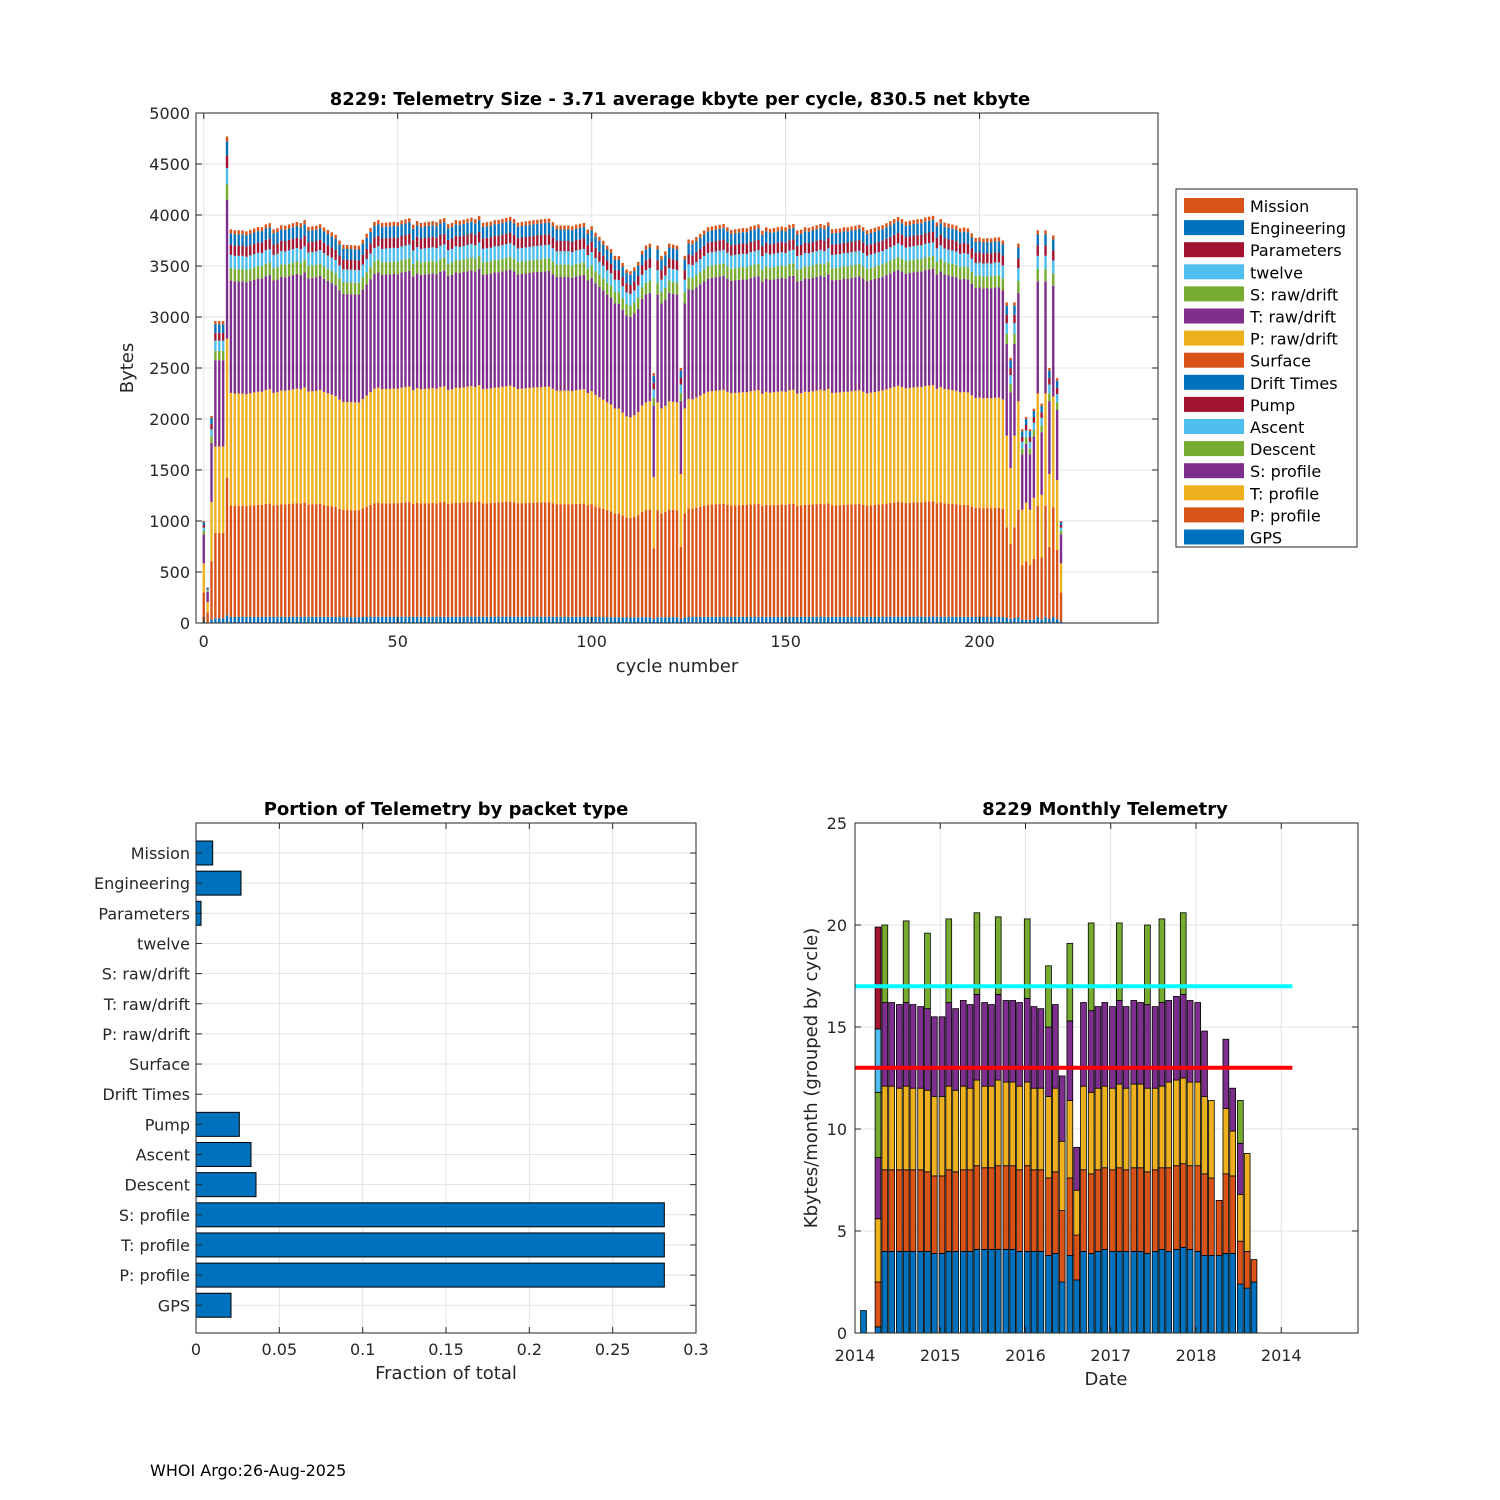  What do you see at coordinates (169, 164) in the screenshot?
I see `telemetry-ytick-label: 4500` at bounding box center [169, 164].